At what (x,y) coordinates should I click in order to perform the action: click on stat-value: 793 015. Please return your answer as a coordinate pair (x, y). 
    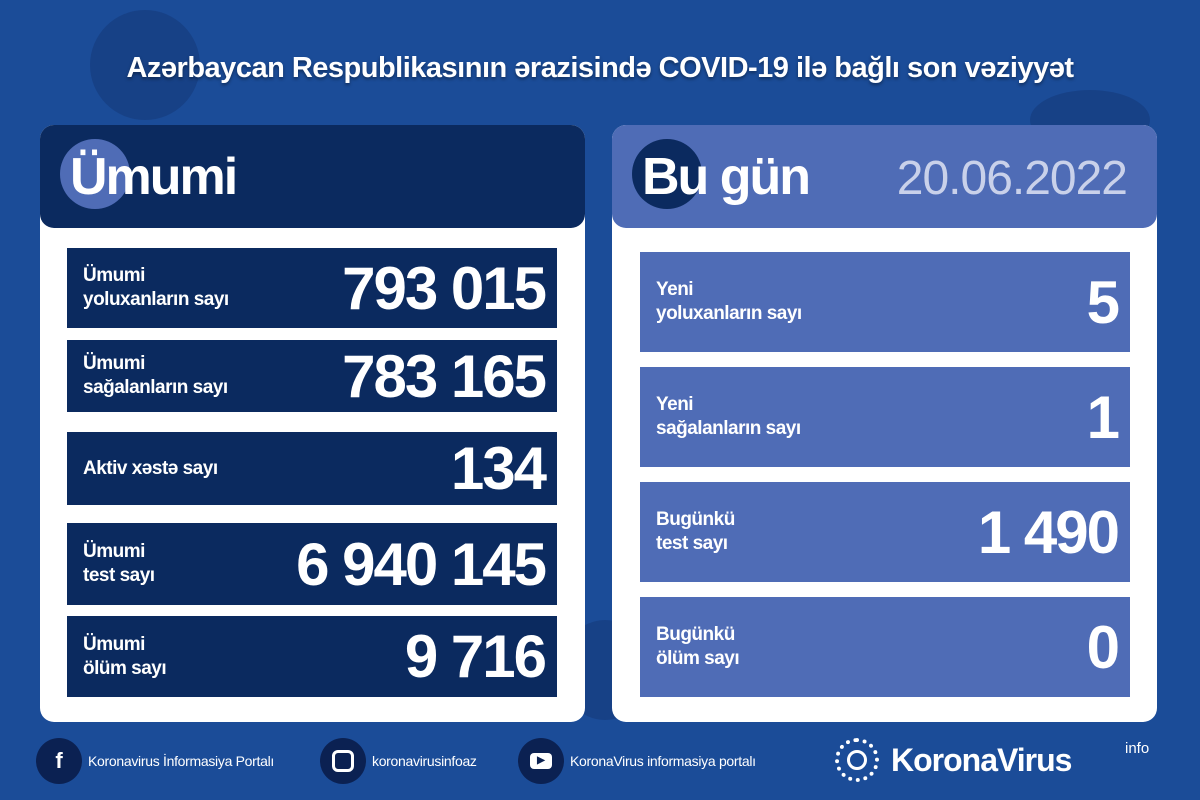
    Looking at the image, I should click on (444, 288).